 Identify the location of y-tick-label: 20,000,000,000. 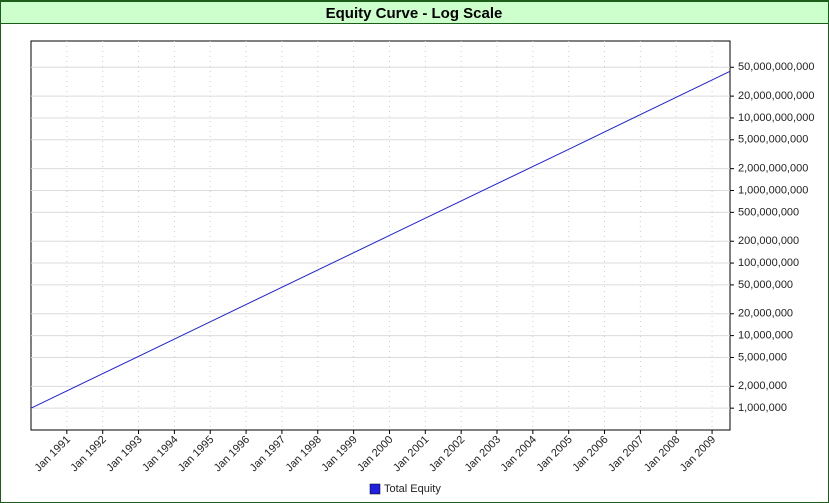
(776, 96).